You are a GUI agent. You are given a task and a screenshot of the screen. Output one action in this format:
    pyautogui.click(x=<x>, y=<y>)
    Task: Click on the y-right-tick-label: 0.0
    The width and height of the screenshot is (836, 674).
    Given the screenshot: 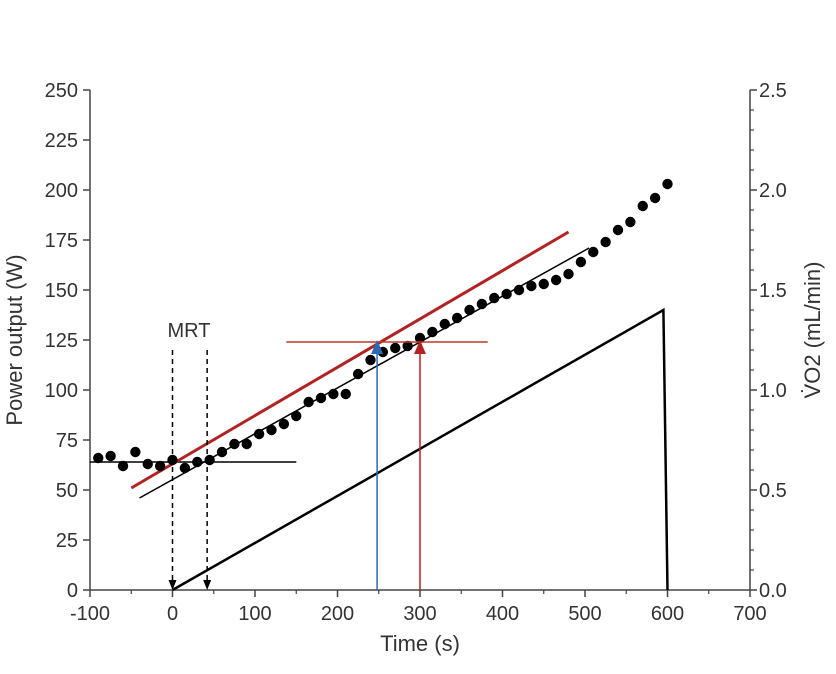 What is the action you would take?
    pyautogui.click(x=773, y=591)
    